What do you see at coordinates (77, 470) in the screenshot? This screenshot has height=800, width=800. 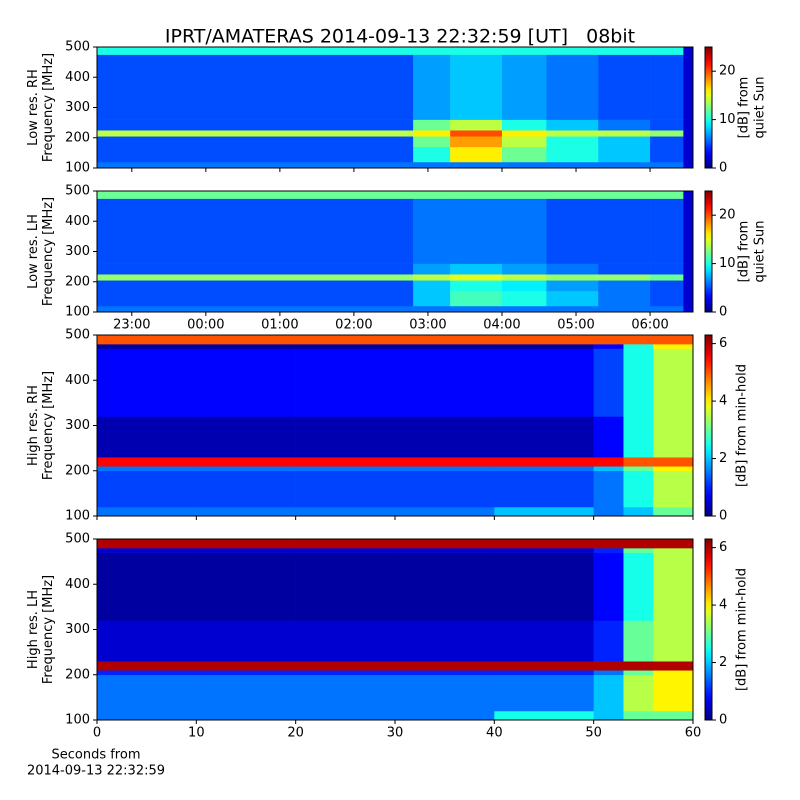 I see `y-tick-label: 200` at bounding box center [77, 470].